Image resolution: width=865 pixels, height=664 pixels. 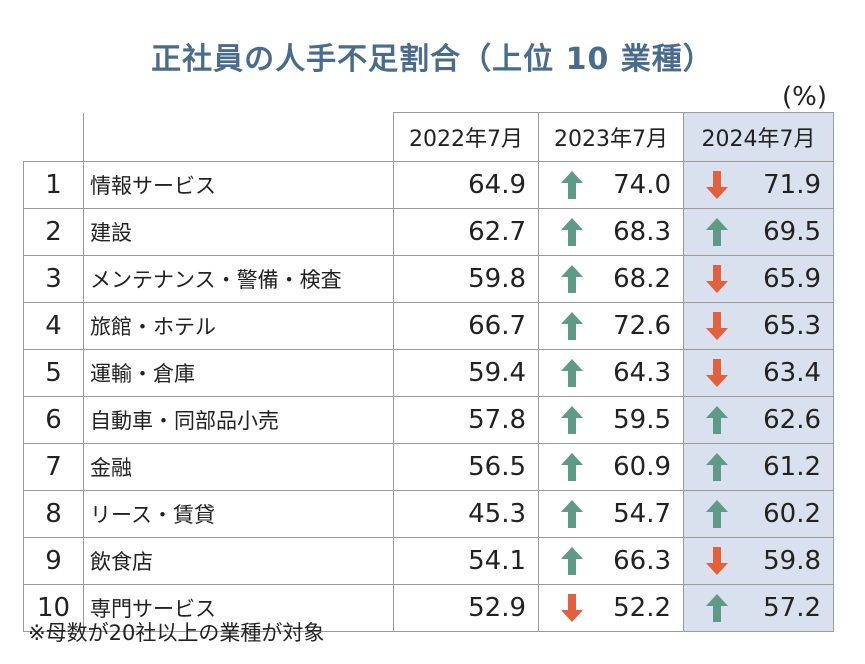 I want to click on rank-cell: 10, so click(x=53, y=608).